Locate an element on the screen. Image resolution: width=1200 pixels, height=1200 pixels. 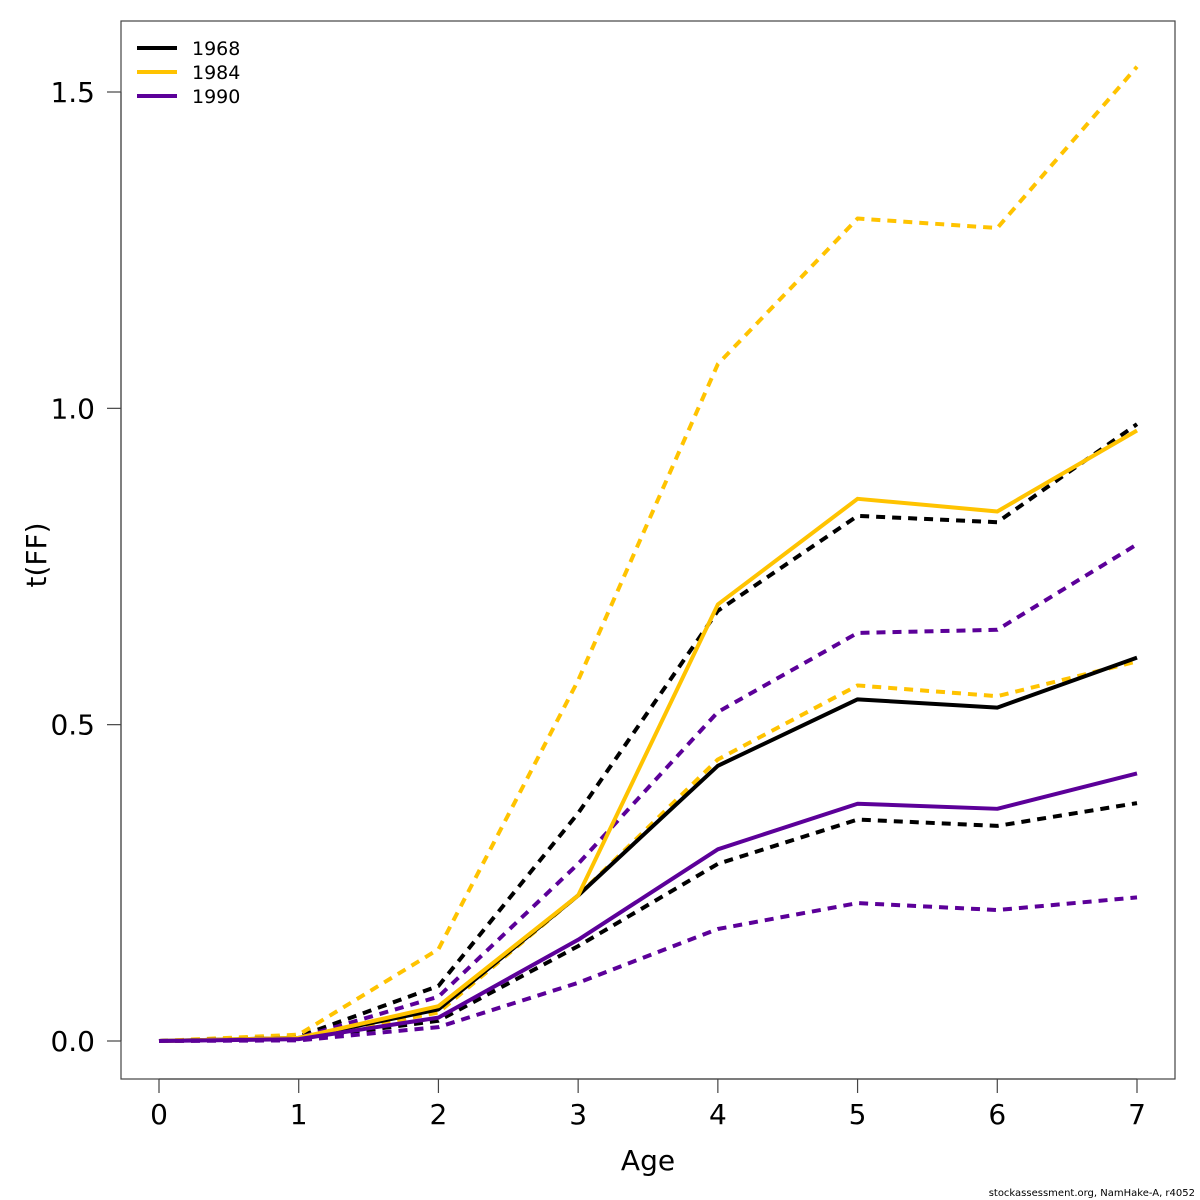
x-axis: 0 1 2 3 4 5 6 7 is located at coordinates (648, 1104).